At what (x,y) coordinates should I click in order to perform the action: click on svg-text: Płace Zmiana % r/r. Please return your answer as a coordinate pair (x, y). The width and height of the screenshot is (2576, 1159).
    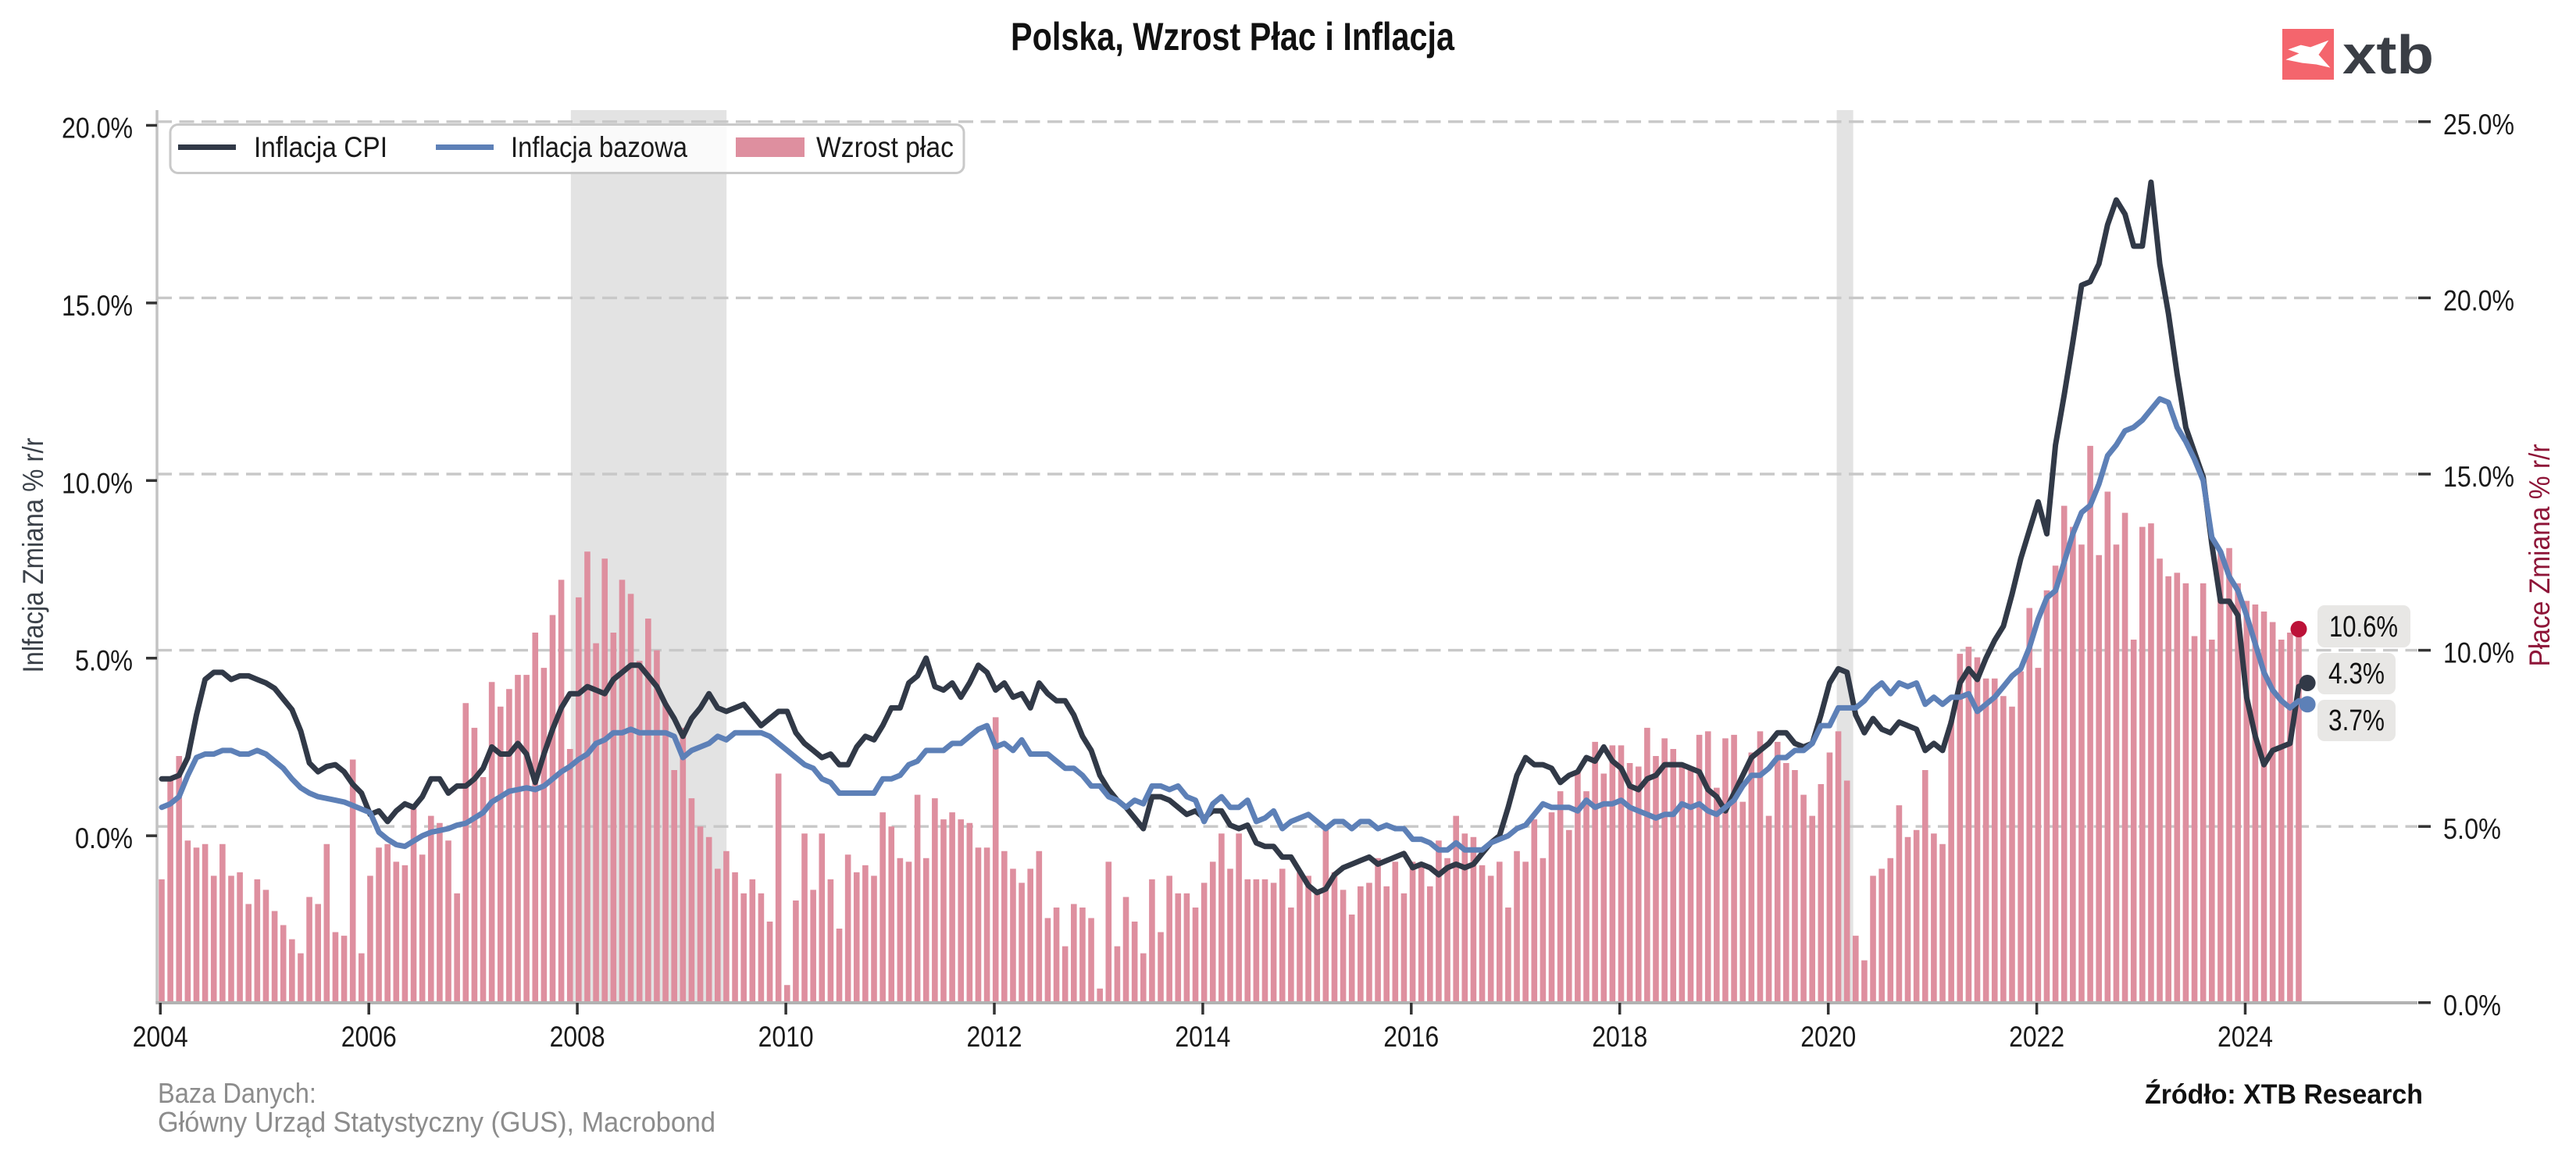
    Looking at the image, I should click on (2540, 555).